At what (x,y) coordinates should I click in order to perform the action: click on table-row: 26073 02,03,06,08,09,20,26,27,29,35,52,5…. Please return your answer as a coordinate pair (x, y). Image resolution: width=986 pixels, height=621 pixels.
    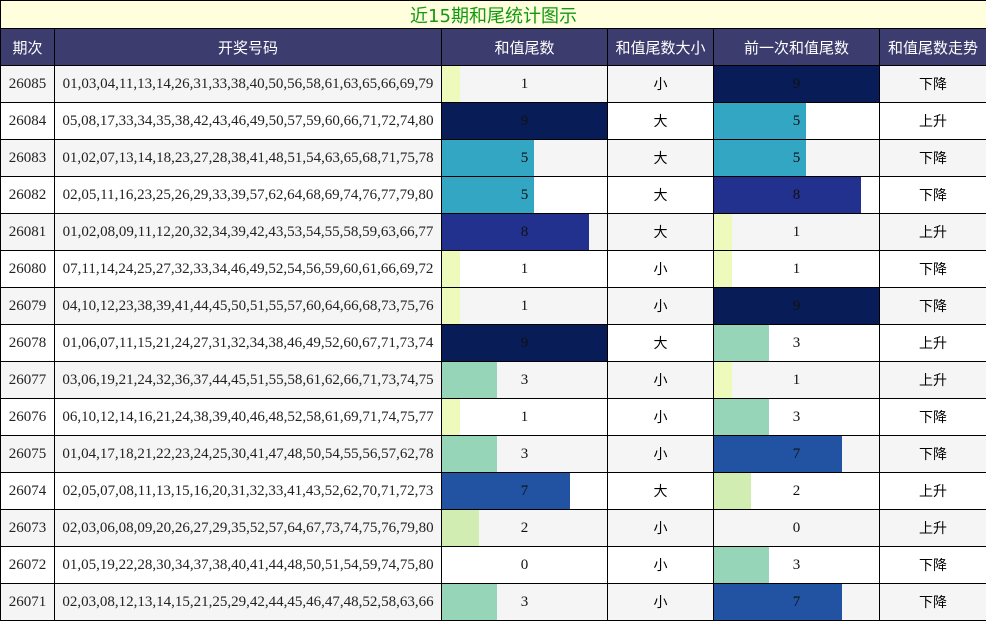
    Looking at the image, I should click on (493, 528).